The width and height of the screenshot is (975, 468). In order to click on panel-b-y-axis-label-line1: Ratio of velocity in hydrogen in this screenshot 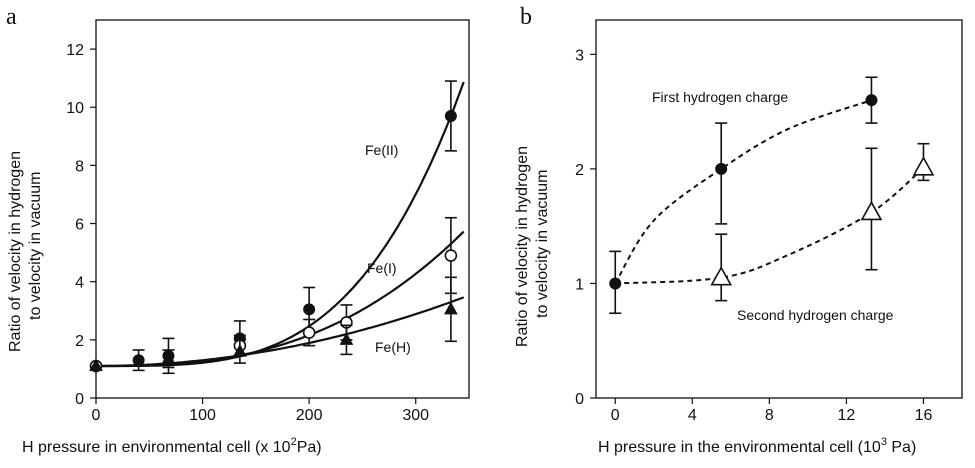, I will do `click(522, 246)`.